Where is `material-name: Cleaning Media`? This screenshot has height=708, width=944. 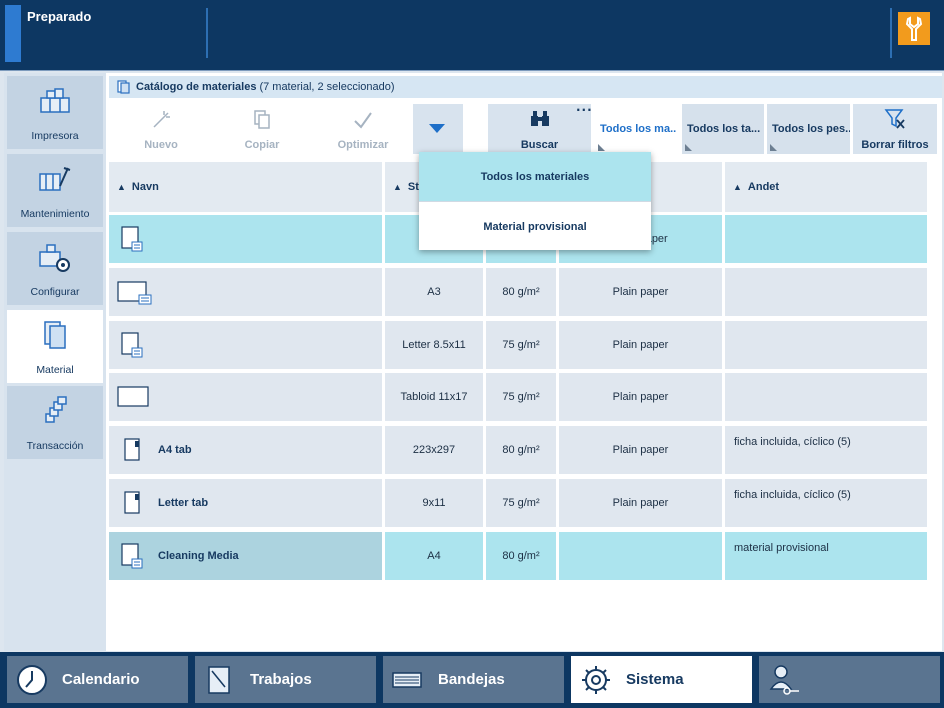 material-name: Cleaning Media is located at coordinates (198, 556).